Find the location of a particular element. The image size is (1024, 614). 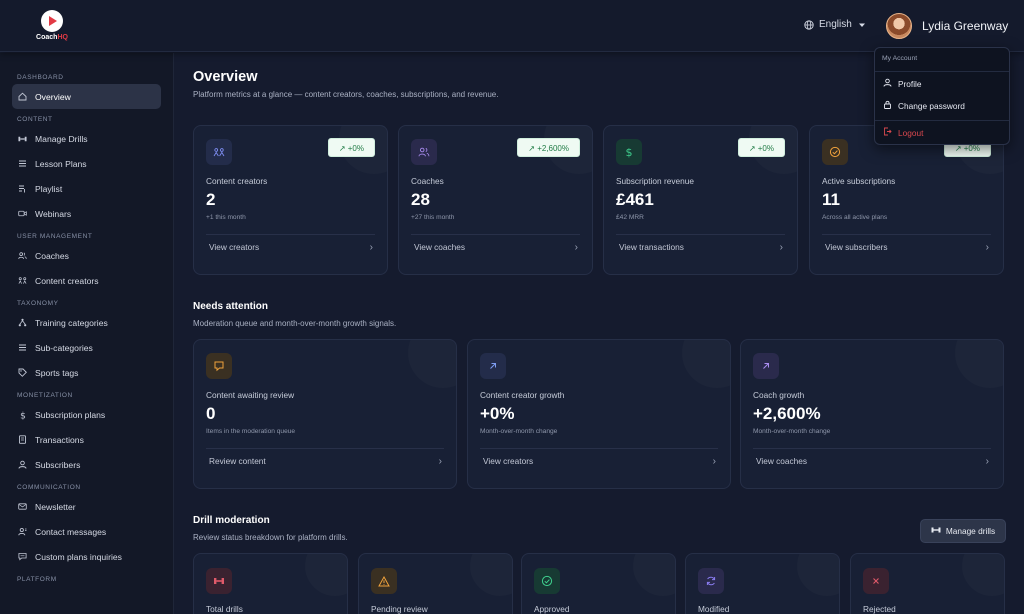

metric-value: 11 is located at coordinates (831, 199).